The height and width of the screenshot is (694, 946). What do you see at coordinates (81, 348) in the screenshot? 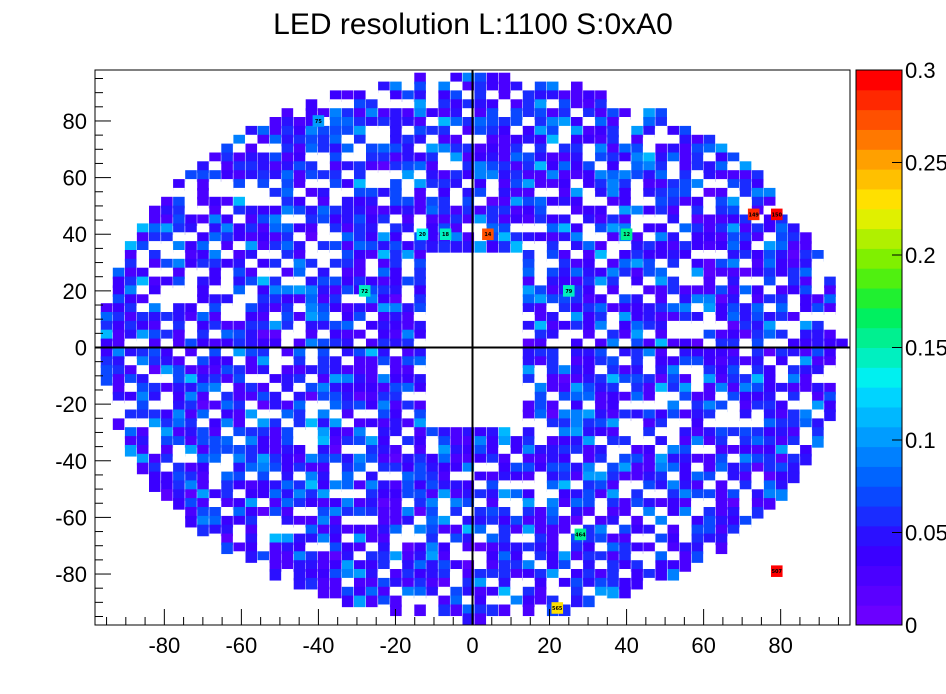
I see `y-tick-label: 0` at bounding box center [81, 348].